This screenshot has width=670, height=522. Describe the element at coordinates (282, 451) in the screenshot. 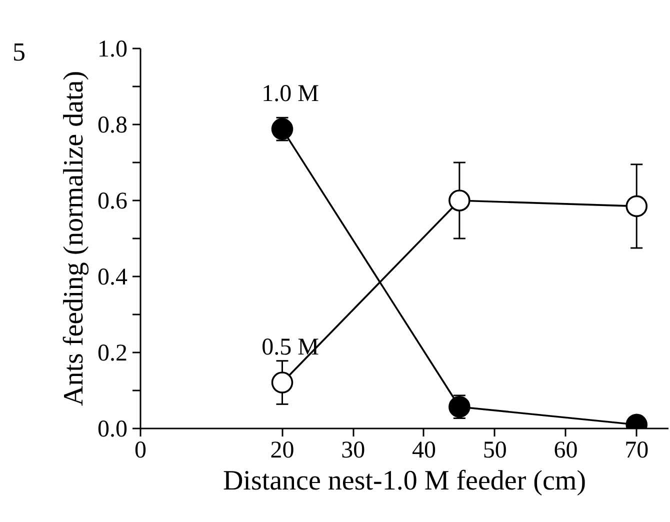

I see `x-tick-label: 20` at that location.